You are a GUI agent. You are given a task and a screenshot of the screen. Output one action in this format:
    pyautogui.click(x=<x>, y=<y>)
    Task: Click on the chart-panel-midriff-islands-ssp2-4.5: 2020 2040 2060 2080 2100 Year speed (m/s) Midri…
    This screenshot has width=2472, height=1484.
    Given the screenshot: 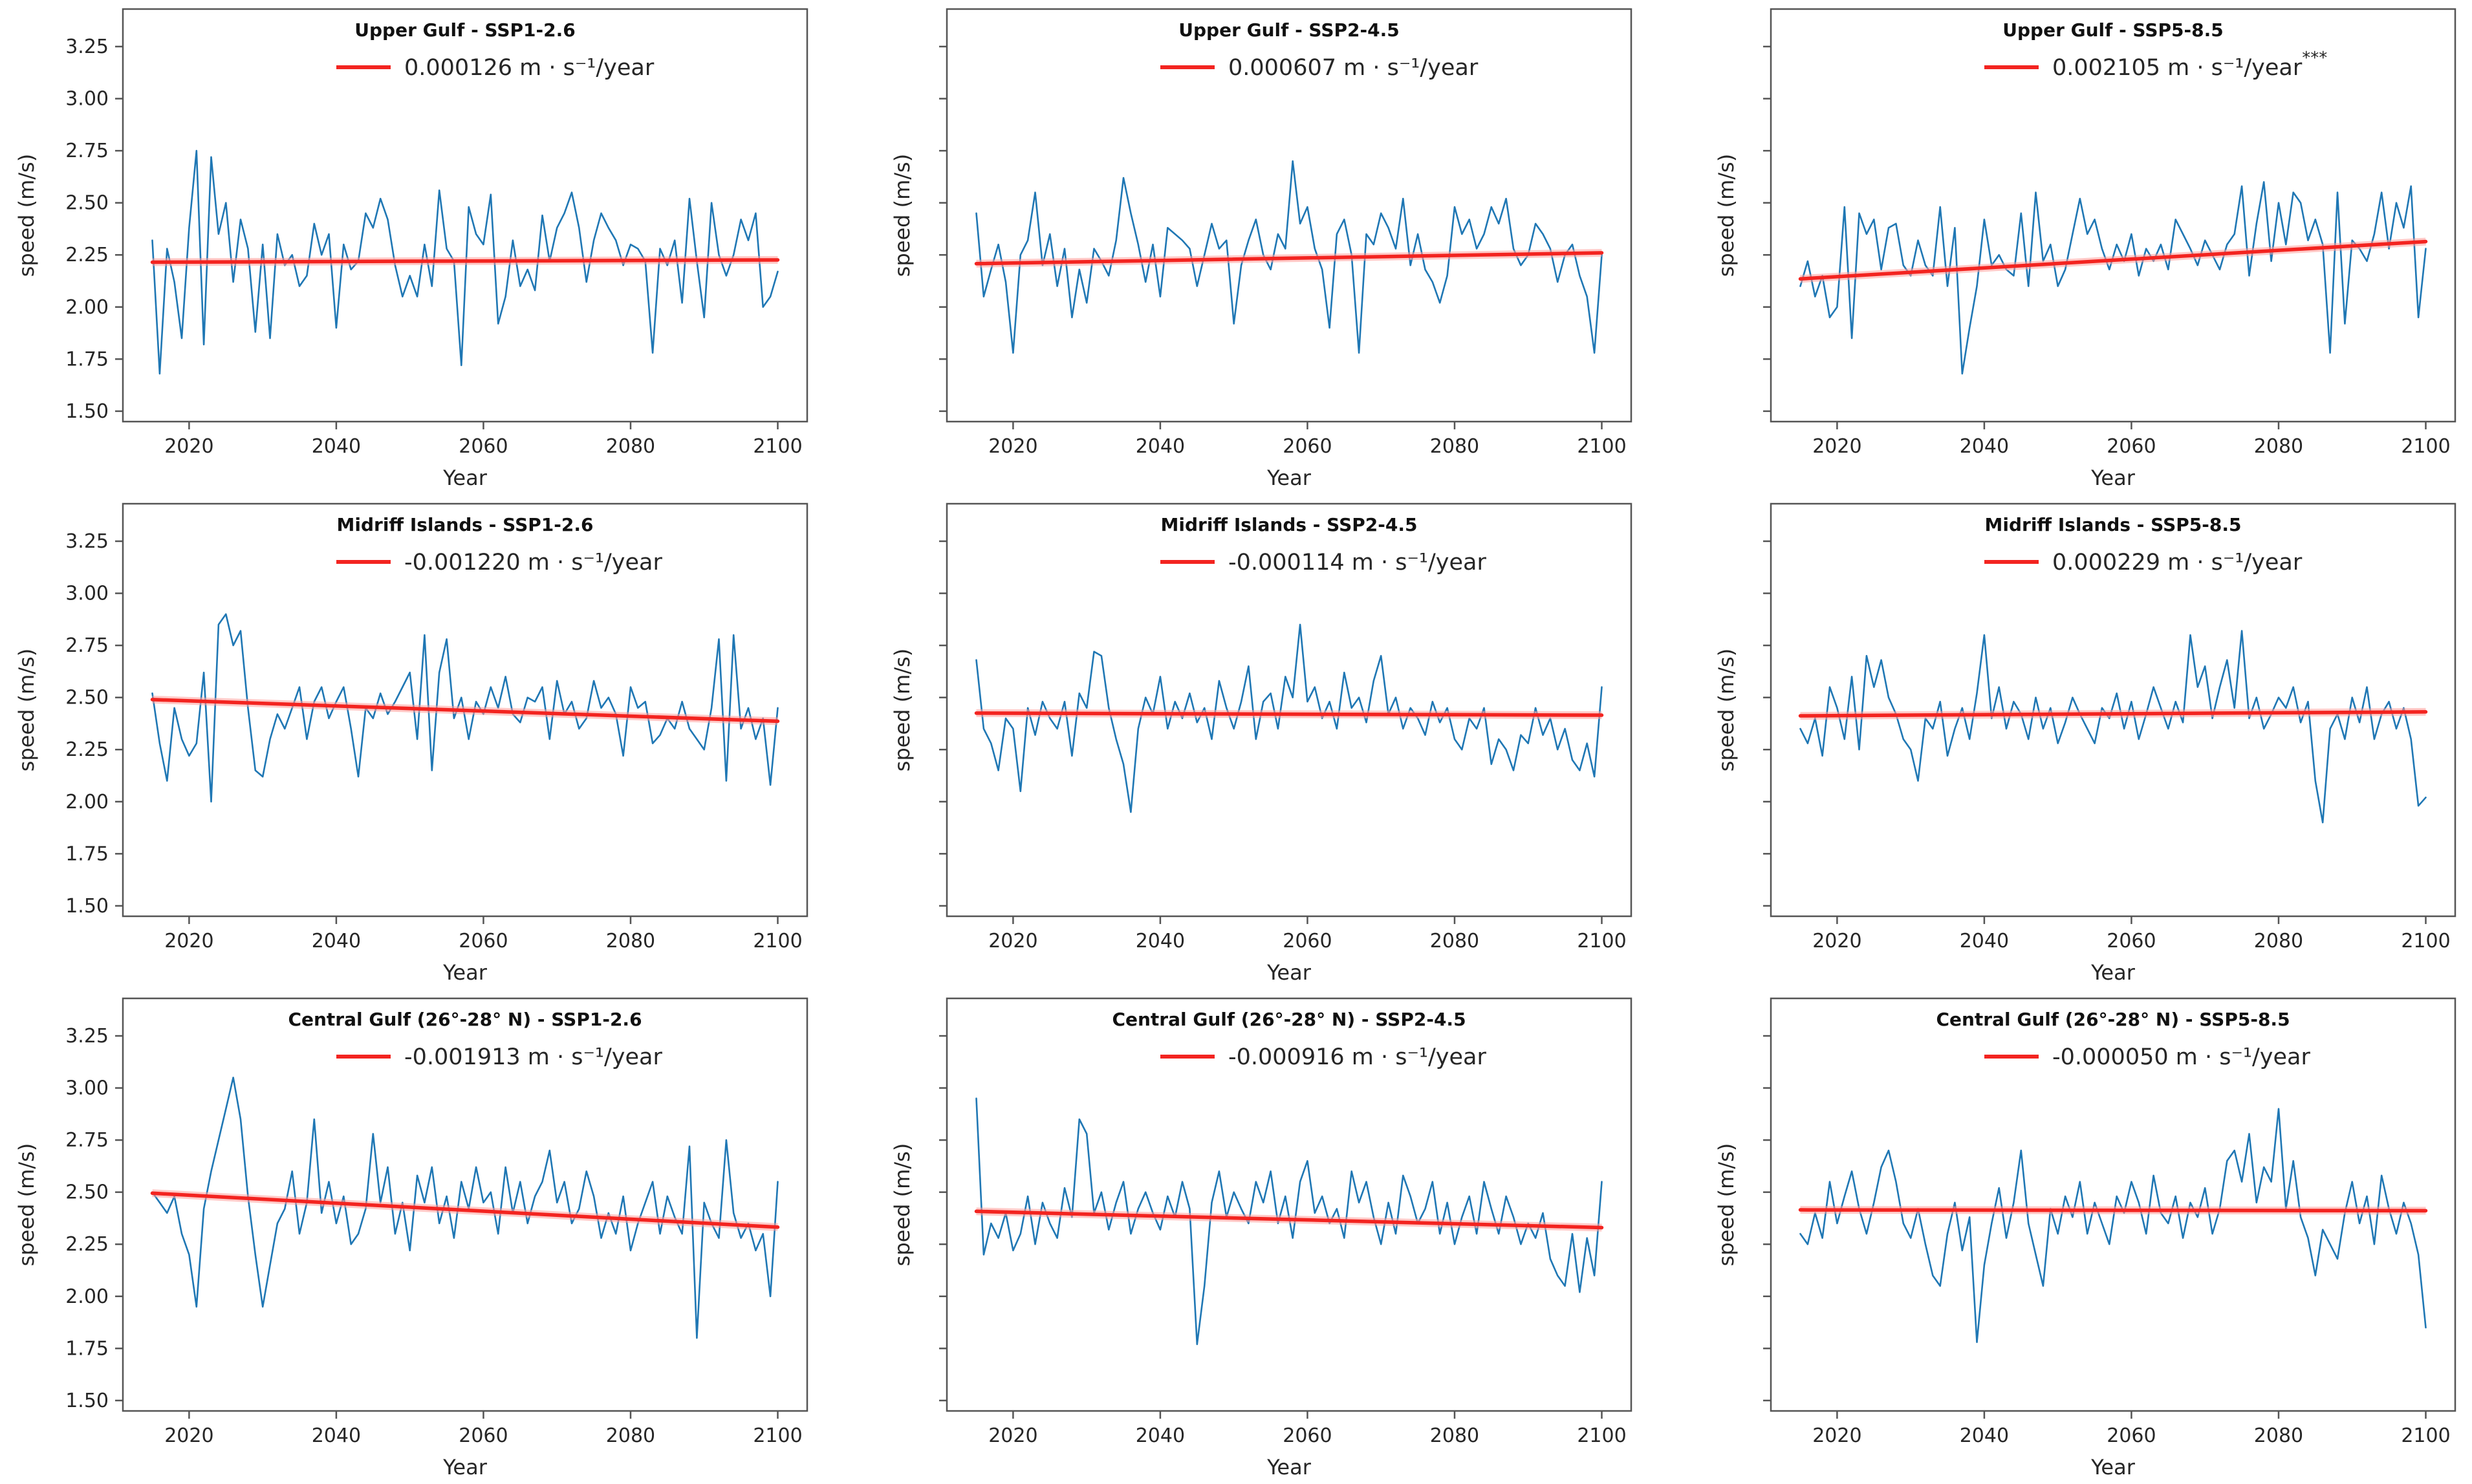 What is the action you would take?
    pyautogui.click(x=1236, y=742)
    